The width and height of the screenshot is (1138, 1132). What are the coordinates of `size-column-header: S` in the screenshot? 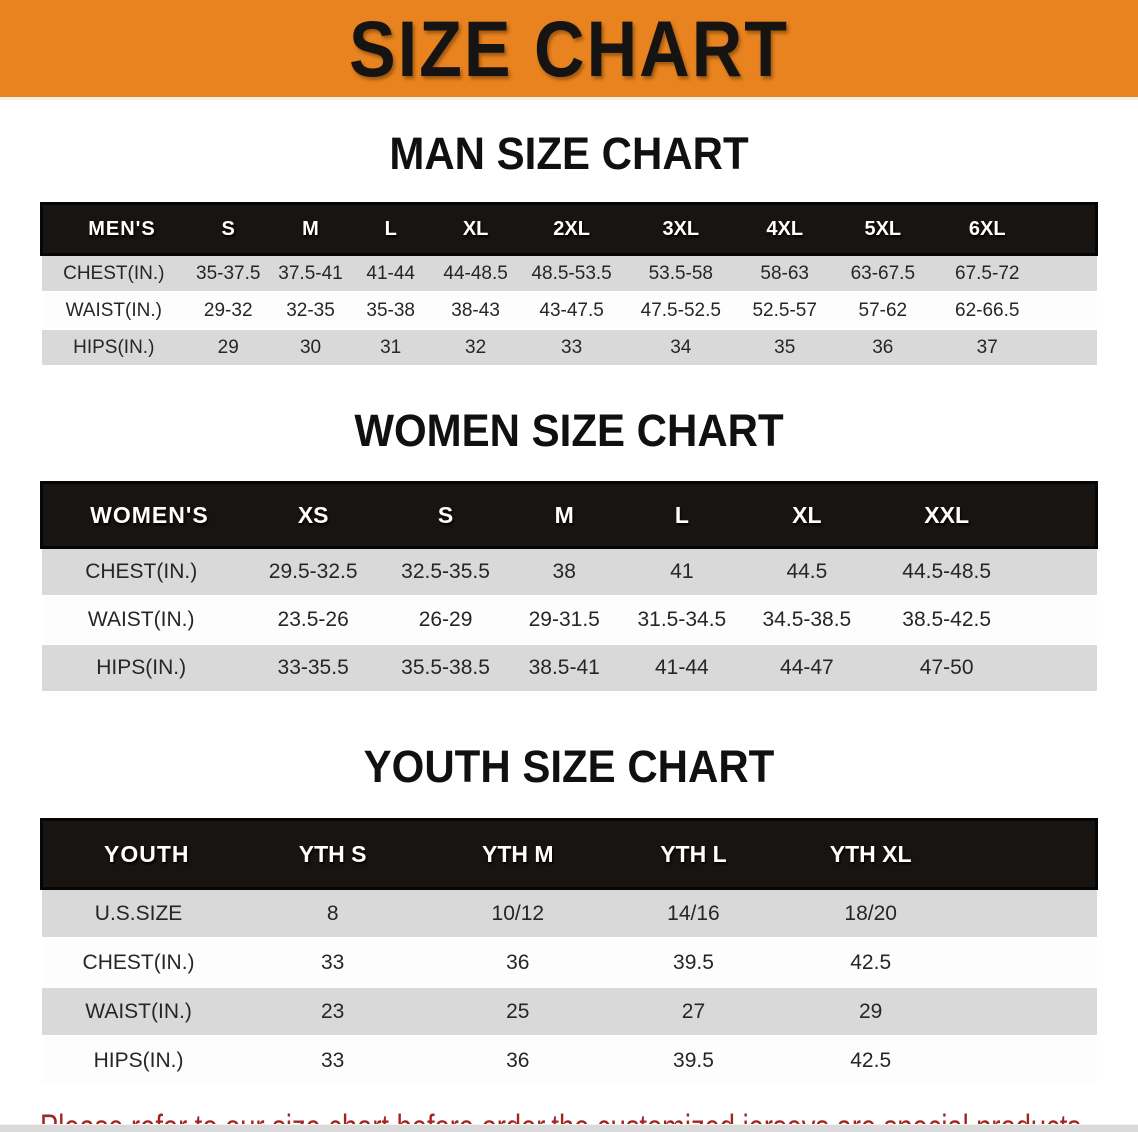 It's located at (228, 228).